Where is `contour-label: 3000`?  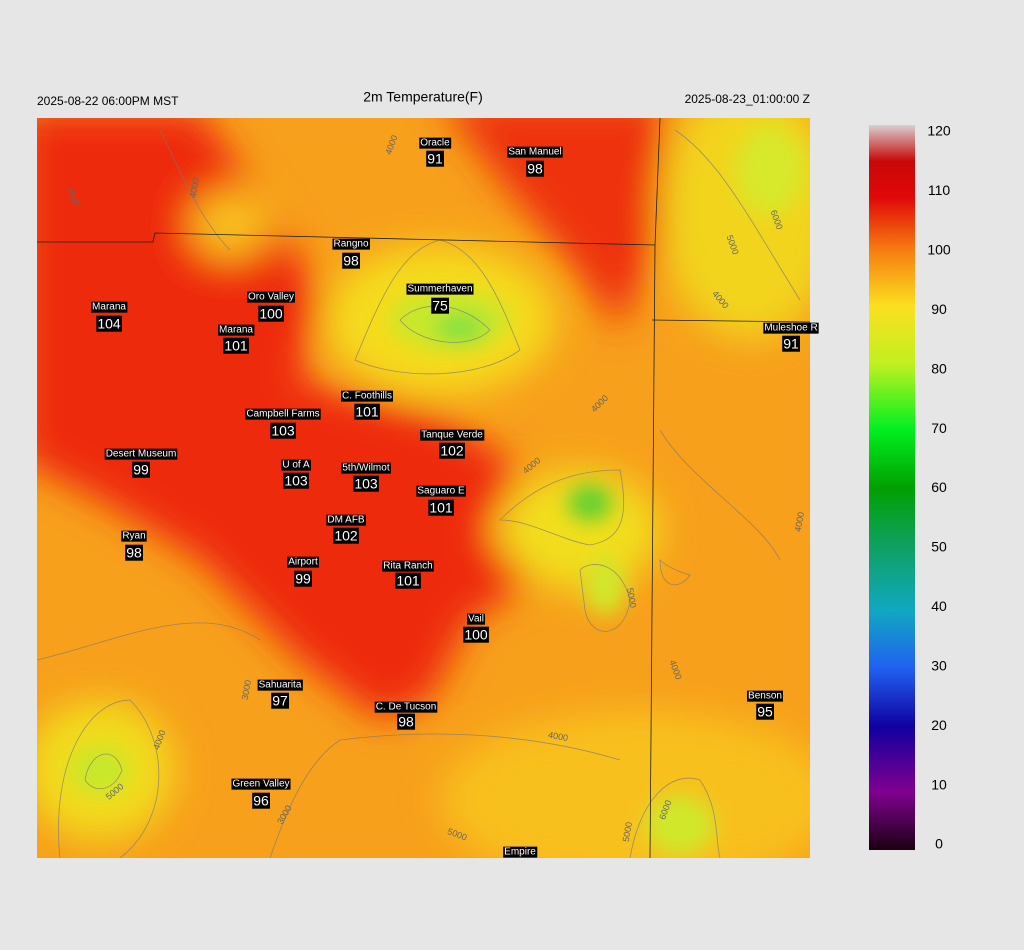 contour-label: 3000 is located at coordinates (246, 689).